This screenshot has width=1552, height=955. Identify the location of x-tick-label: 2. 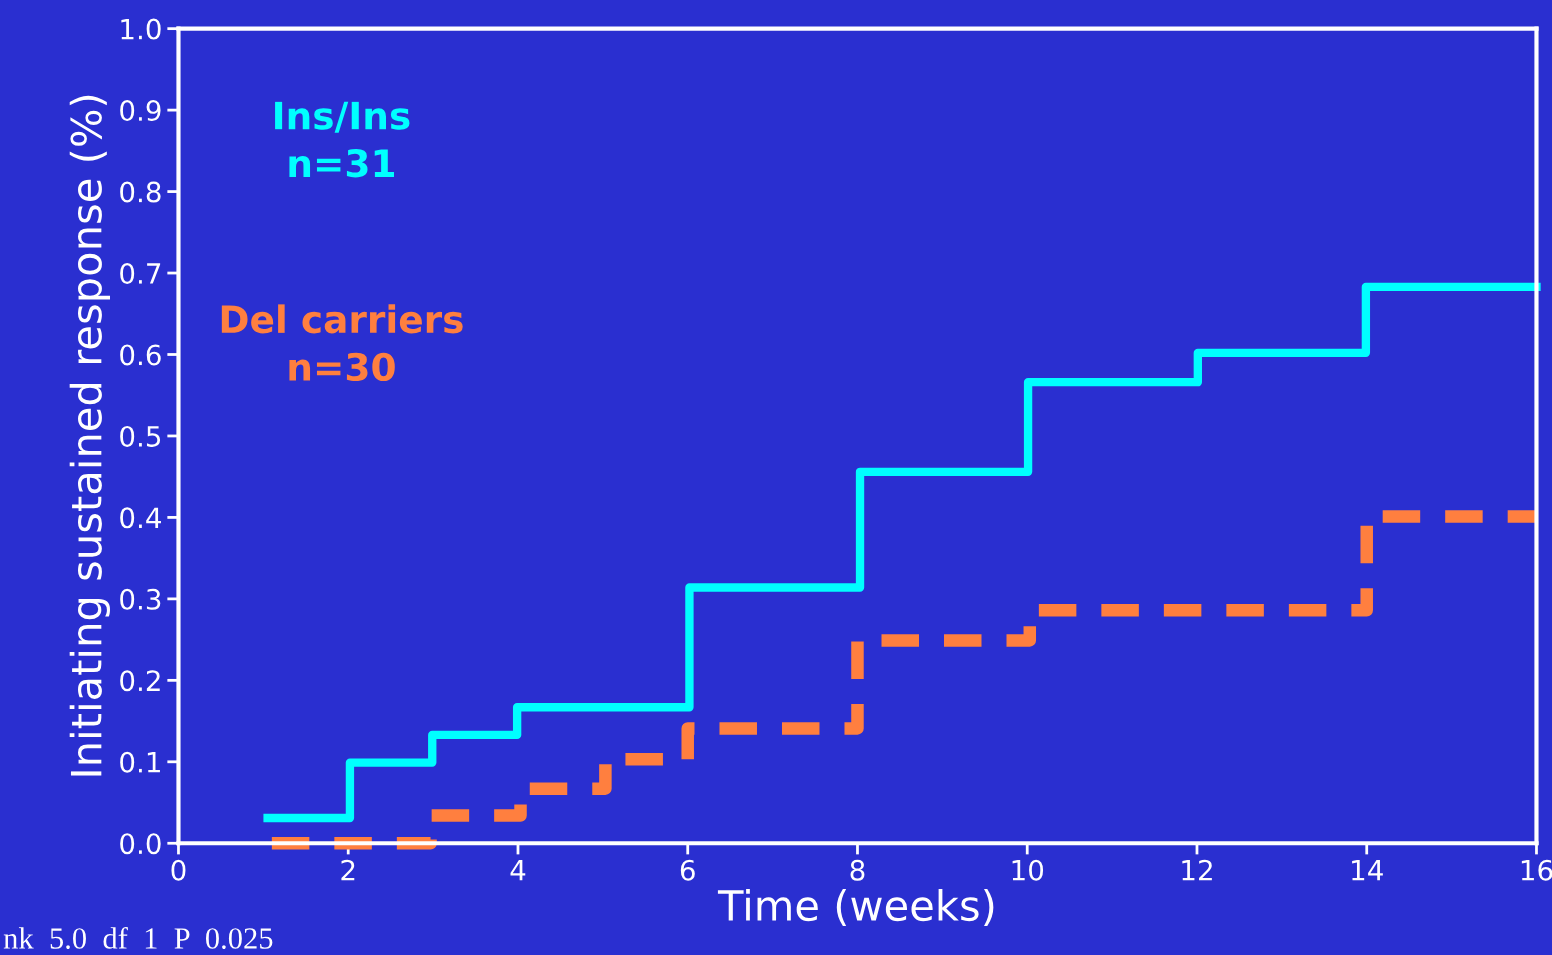
(348, 870).